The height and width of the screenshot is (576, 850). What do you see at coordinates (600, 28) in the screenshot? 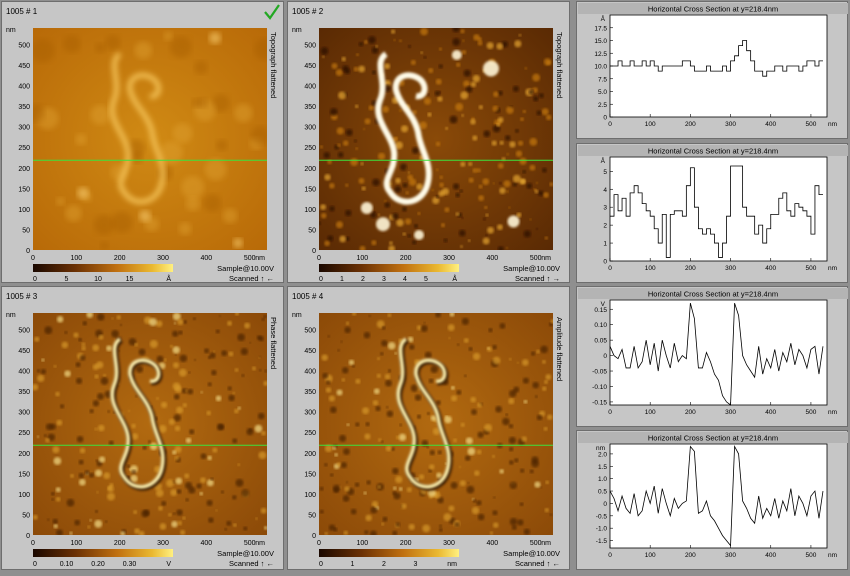
I see `y-tick-label: 17.5` at bounding box center [600, 28].